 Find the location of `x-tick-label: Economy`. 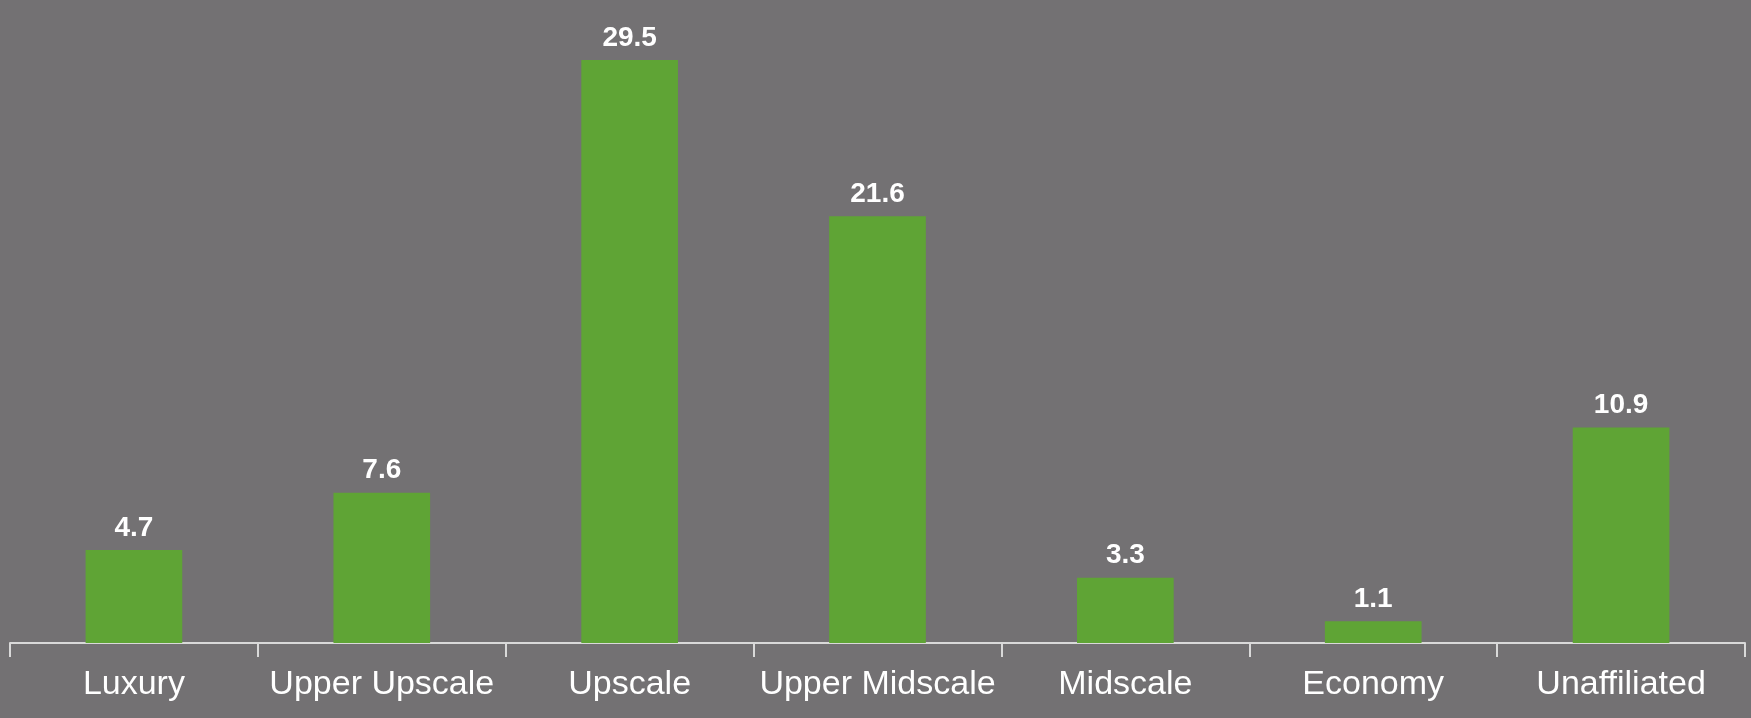

x-tick-label: Economy is located at coordinates (1373, 682).